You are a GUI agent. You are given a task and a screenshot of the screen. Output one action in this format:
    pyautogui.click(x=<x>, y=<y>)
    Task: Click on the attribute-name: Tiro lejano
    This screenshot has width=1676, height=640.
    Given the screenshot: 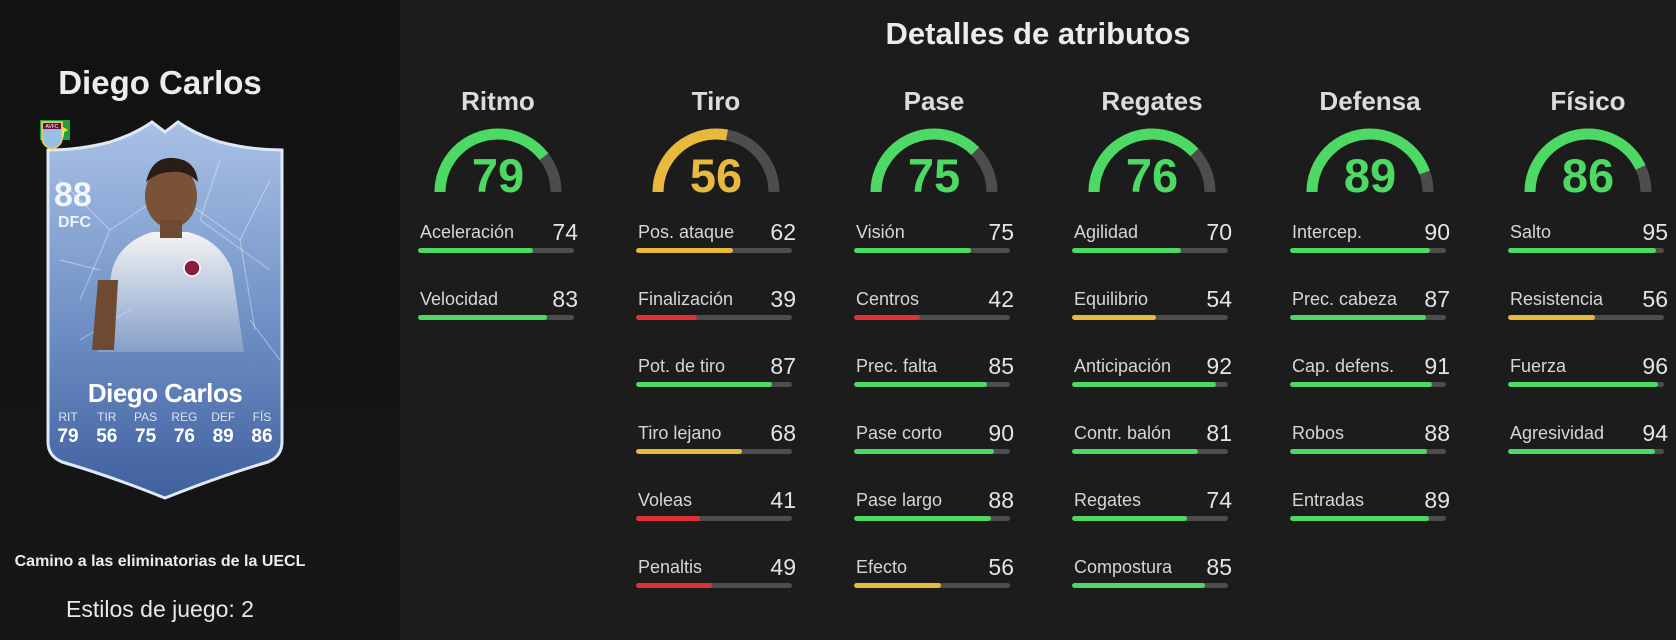 What is the action you would take?
    pyautogui.click(x=680, y=433)
    